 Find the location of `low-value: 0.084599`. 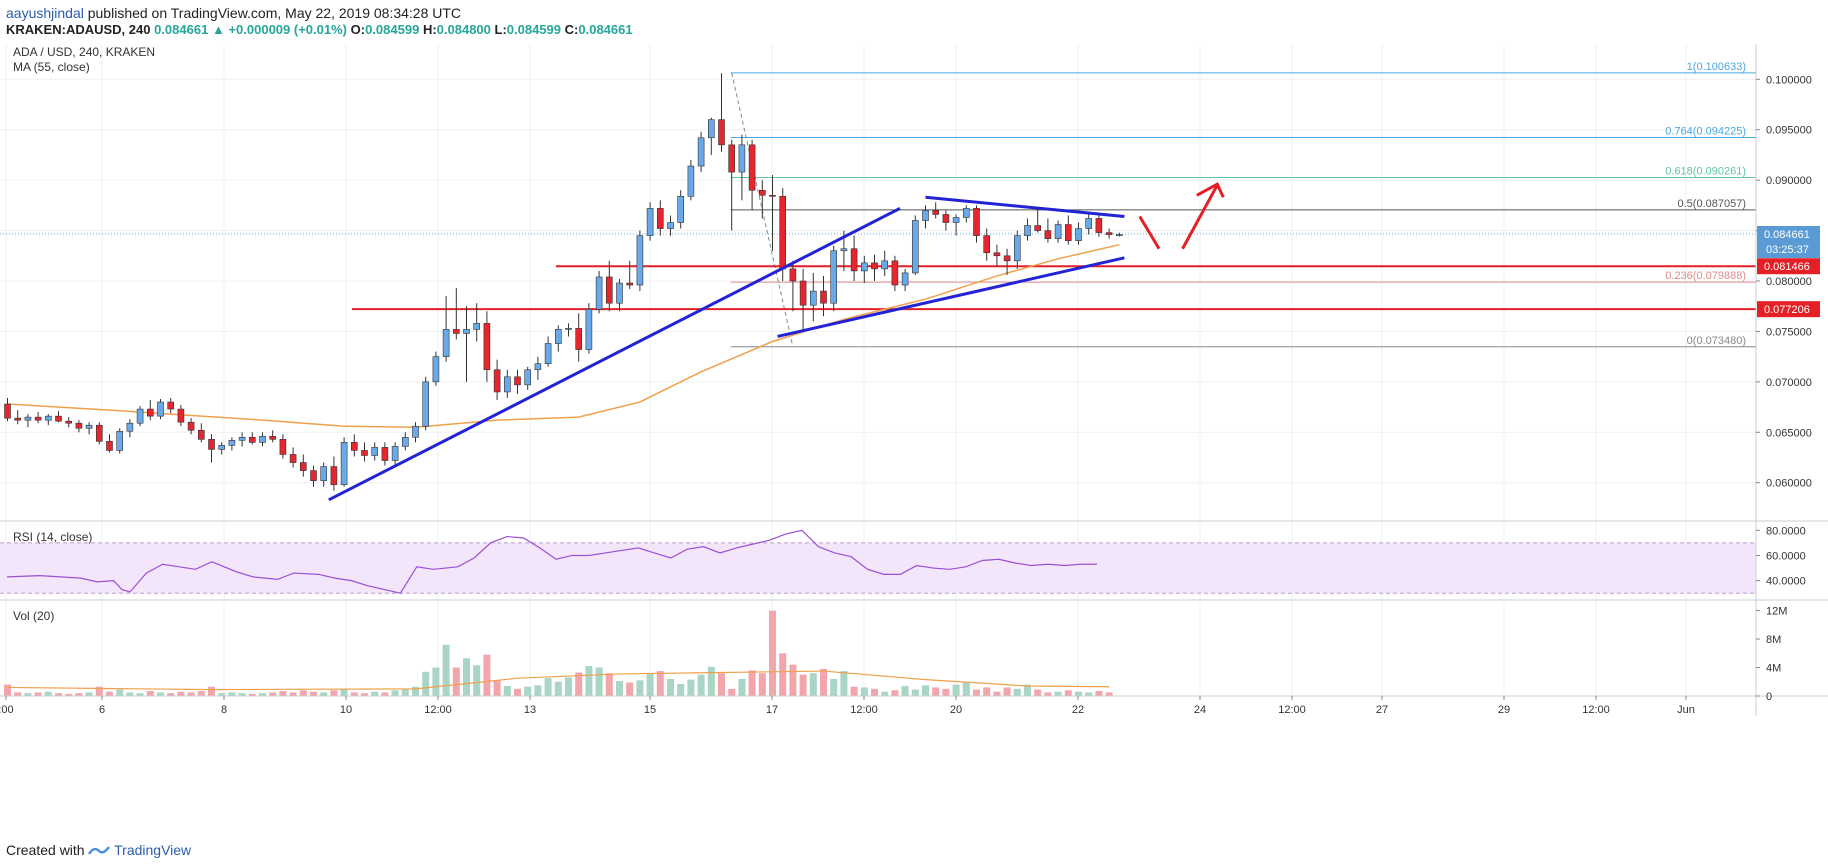

low-value: 0.084599 is located at coordinates (534, 29).